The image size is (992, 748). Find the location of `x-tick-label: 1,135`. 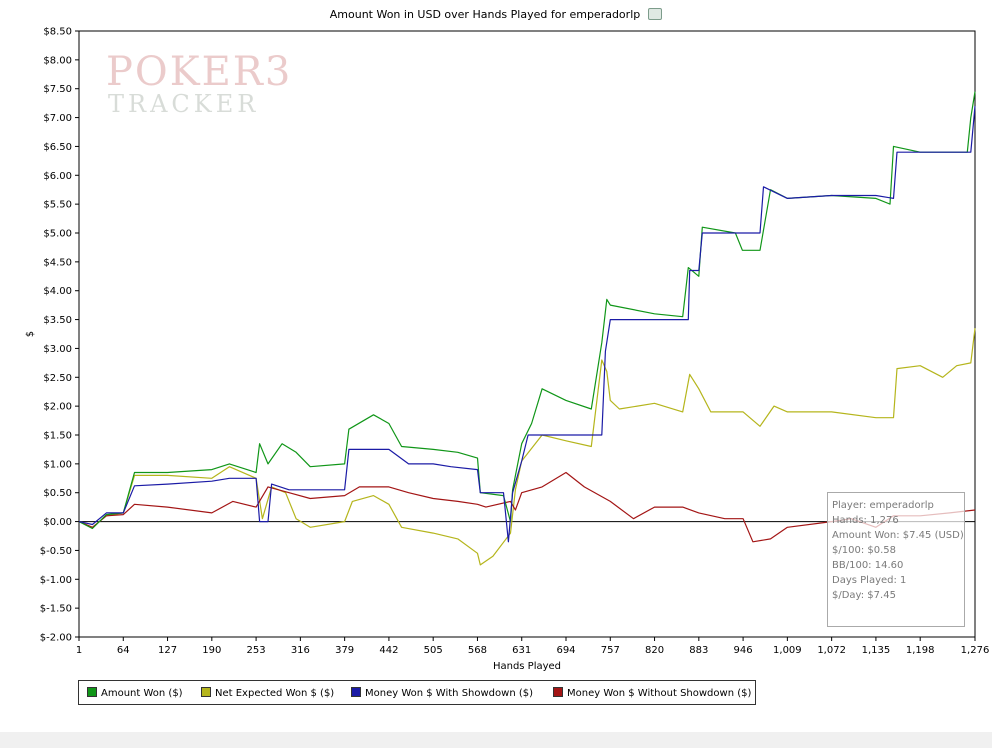

x-tick-label: 1,135 is located at coordinates (876, 650).